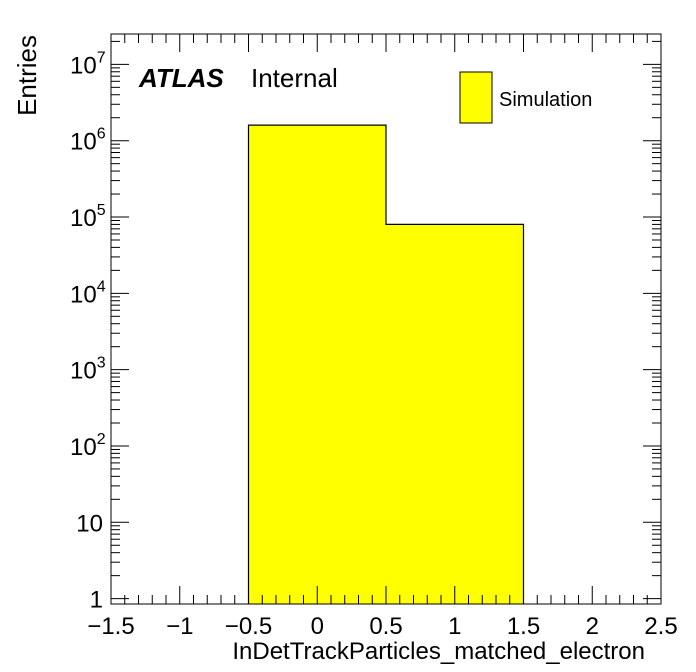 Image resolution: width=696 pixels, height=672 pixels. What do you see at coordinates (438, 651) in the screenshot?
I see `x-axis-title: InDetTrackParticles_matched_electron` at bounding box center [438, 651].